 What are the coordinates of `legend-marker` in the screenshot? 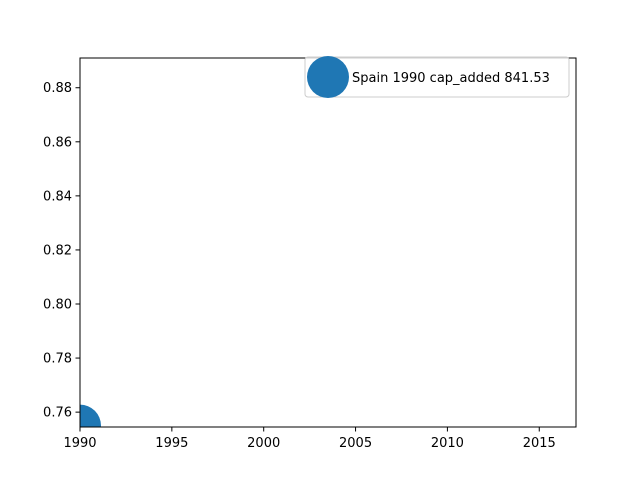 It's located at (328, 77).